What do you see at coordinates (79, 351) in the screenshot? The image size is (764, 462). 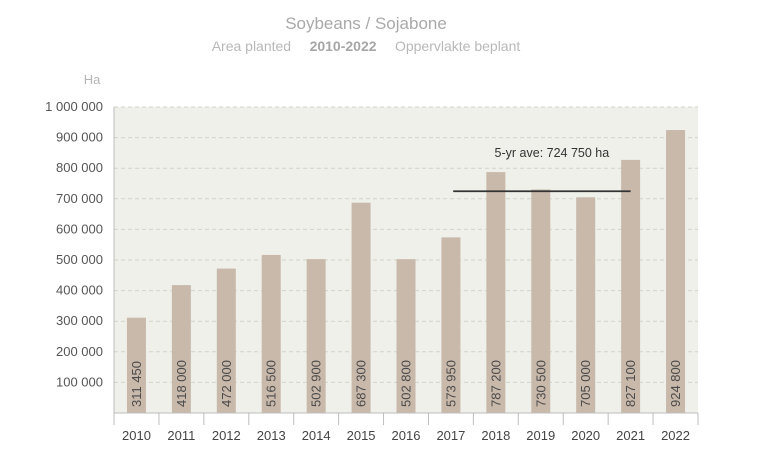 I see `y-tick-label: 200 000` at bounding box center [79, 351].